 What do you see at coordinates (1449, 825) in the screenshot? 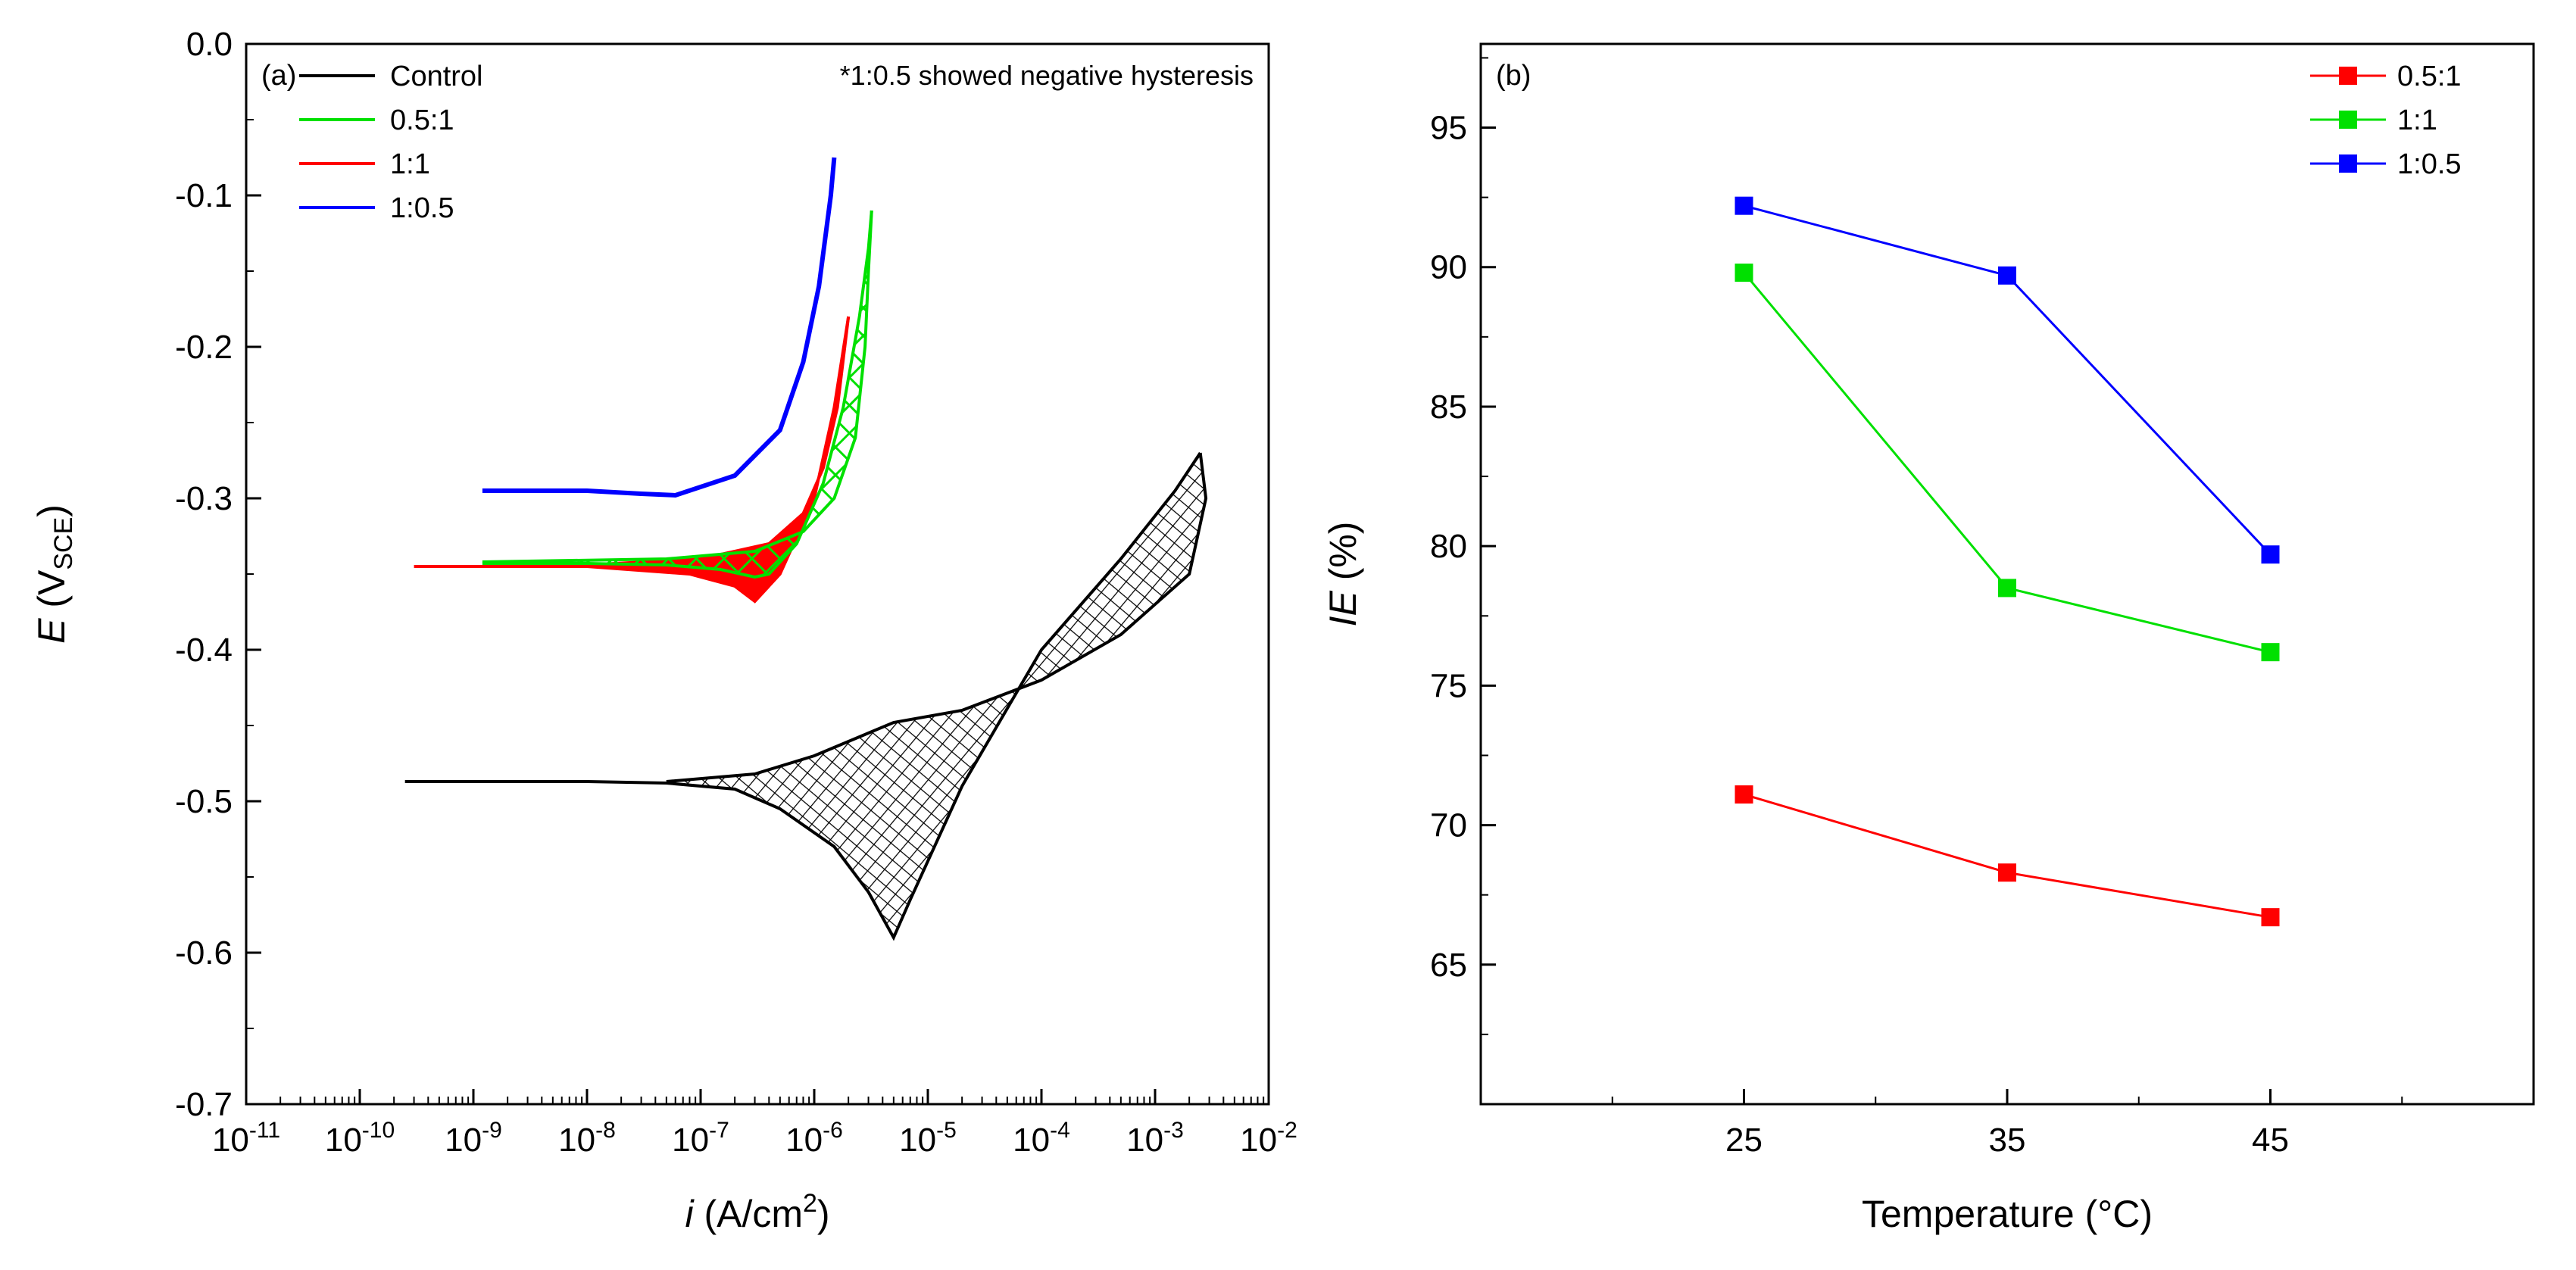
I see `y-tick-label: 70` at bounding box center [1449, 825].